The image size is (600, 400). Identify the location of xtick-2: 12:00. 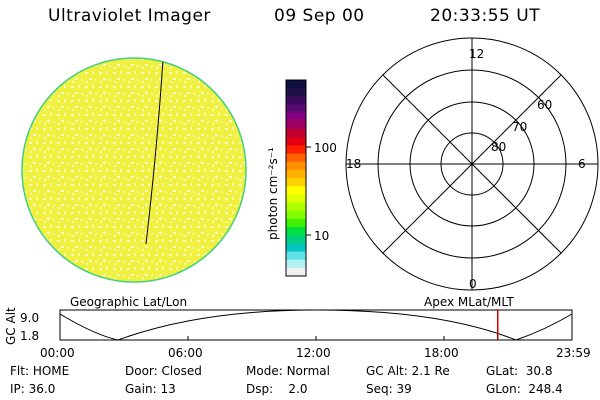
(313, 353).